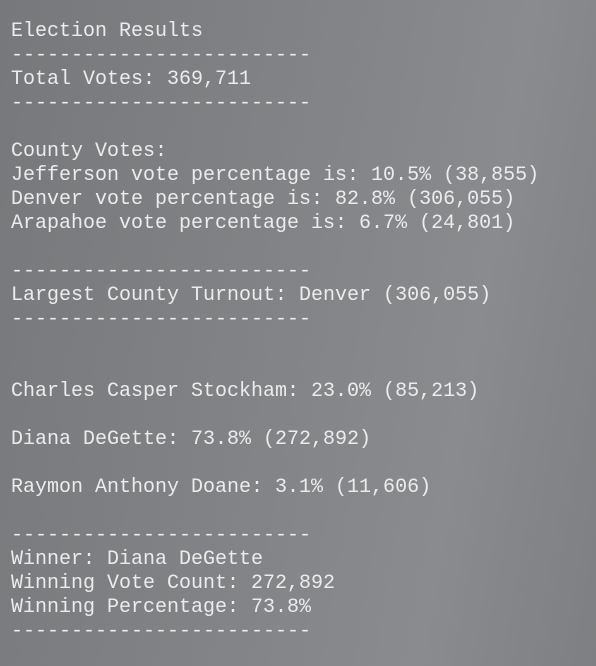 The height and width of the screenshot is (666, 596). I want to click on candidate-line: Diana DeGette: 73.8% (272,892), so click(191, 439).